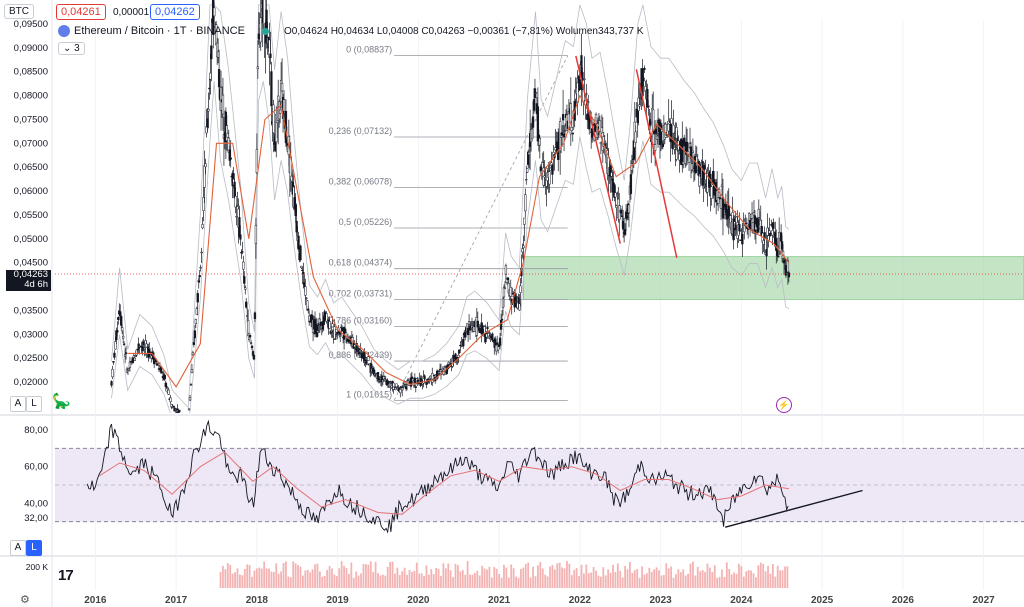  What do you see at coordinates (159, 31) in the screenshot?
I see `chart-title: Ethereum / Bitcoin · 1T · BINANCE` at bounding box center [159, 31].